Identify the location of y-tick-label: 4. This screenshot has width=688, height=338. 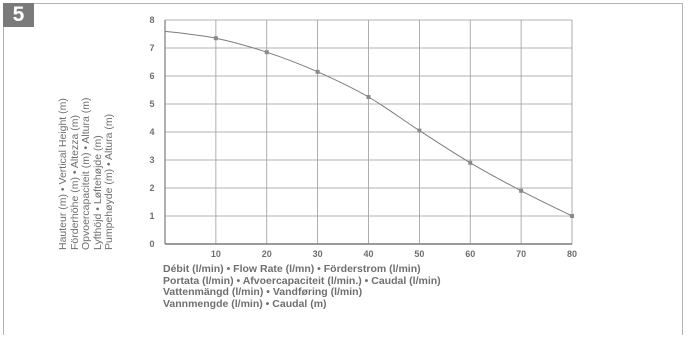
(151, 132).